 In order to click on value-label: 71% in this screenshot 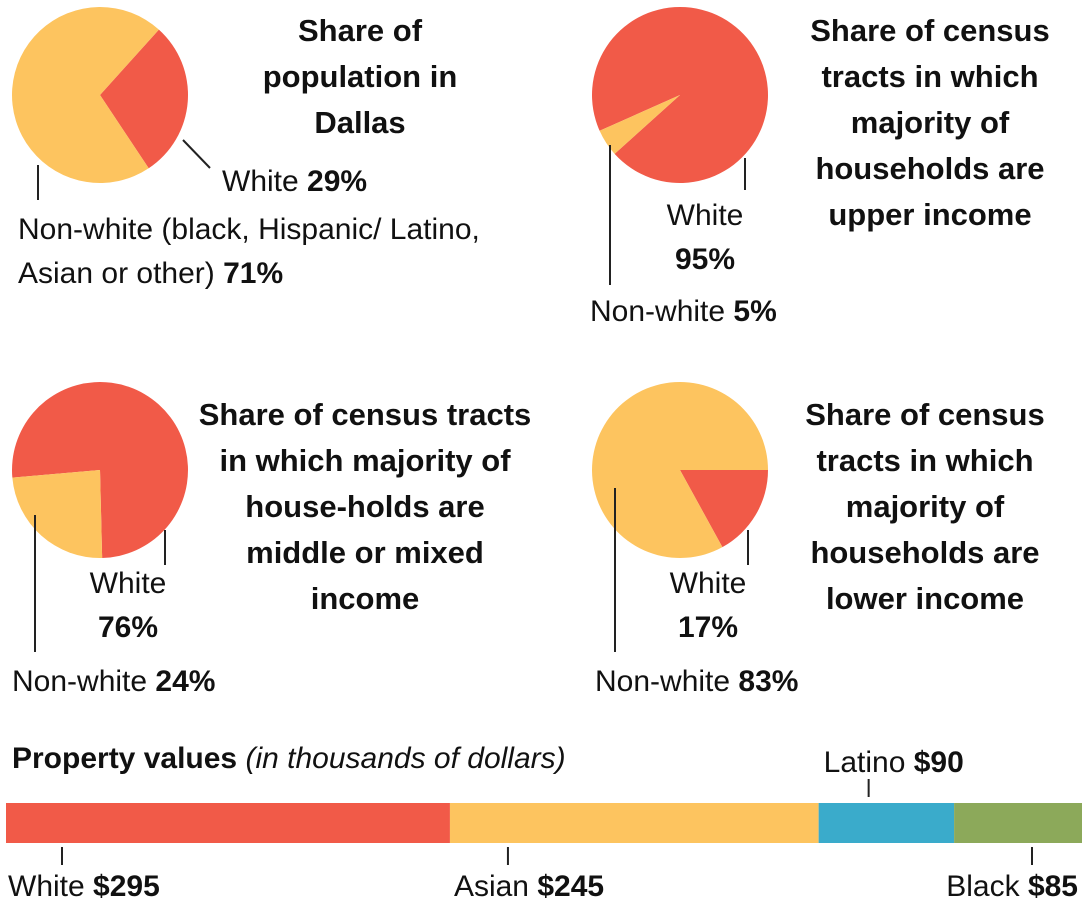, I will do `click(253, 273)`.